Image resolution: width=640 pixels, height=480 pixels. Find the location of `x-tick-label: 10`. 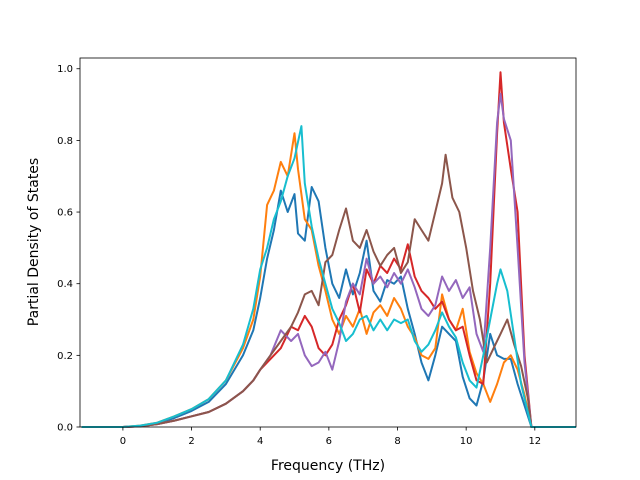

x-tick-label: 10 is located at coordinates (466, 441).